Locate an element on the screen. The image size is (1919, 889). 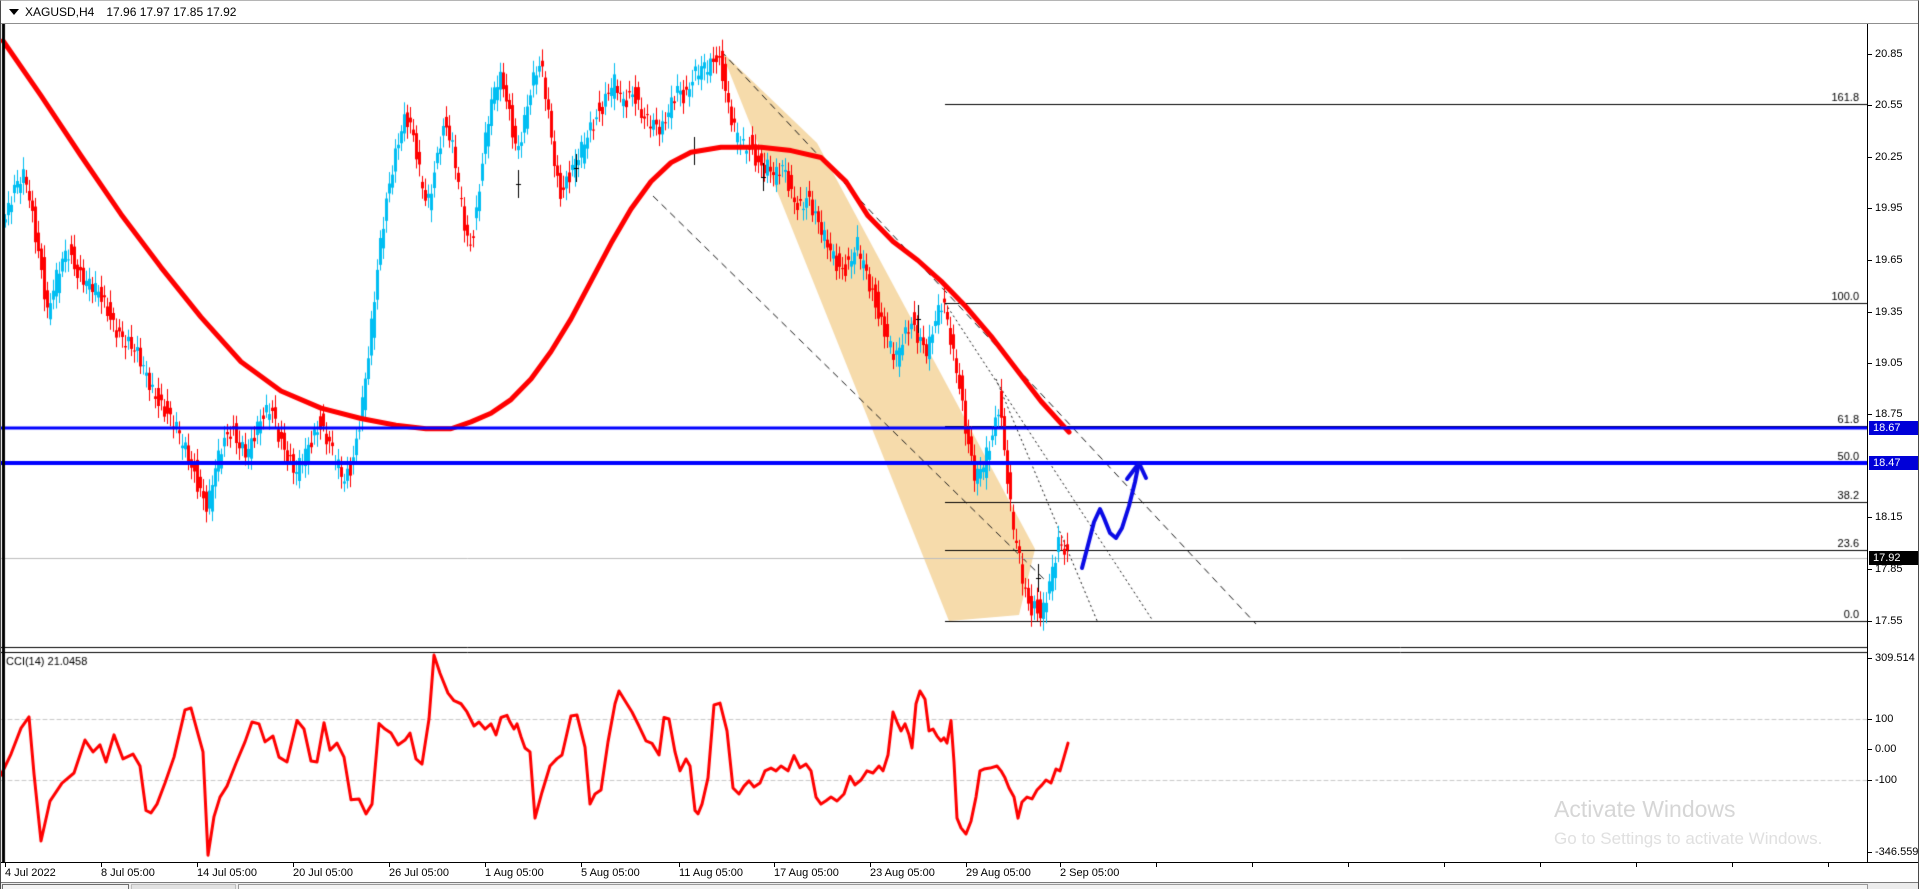
price-badge-18.67: 18.67 is located at coordinates (1893, 428).